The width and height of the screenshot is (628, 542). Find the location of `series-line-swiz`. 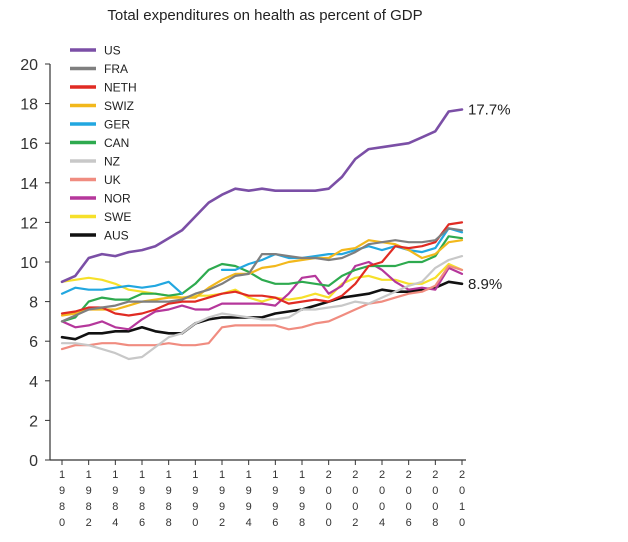

series-line-swiz is located at coordinates (262, 278).